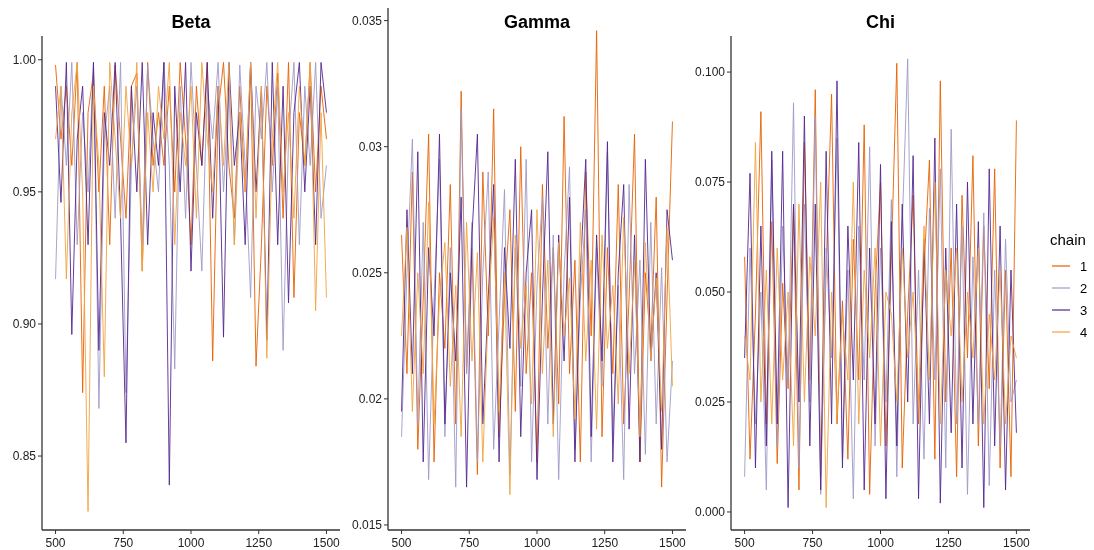 The image size is (1094, 550). What do you see at coordinates (370, 146) in the screenshot?
I see `y-tick-label: 0.03` at bounding box center [370, 146].